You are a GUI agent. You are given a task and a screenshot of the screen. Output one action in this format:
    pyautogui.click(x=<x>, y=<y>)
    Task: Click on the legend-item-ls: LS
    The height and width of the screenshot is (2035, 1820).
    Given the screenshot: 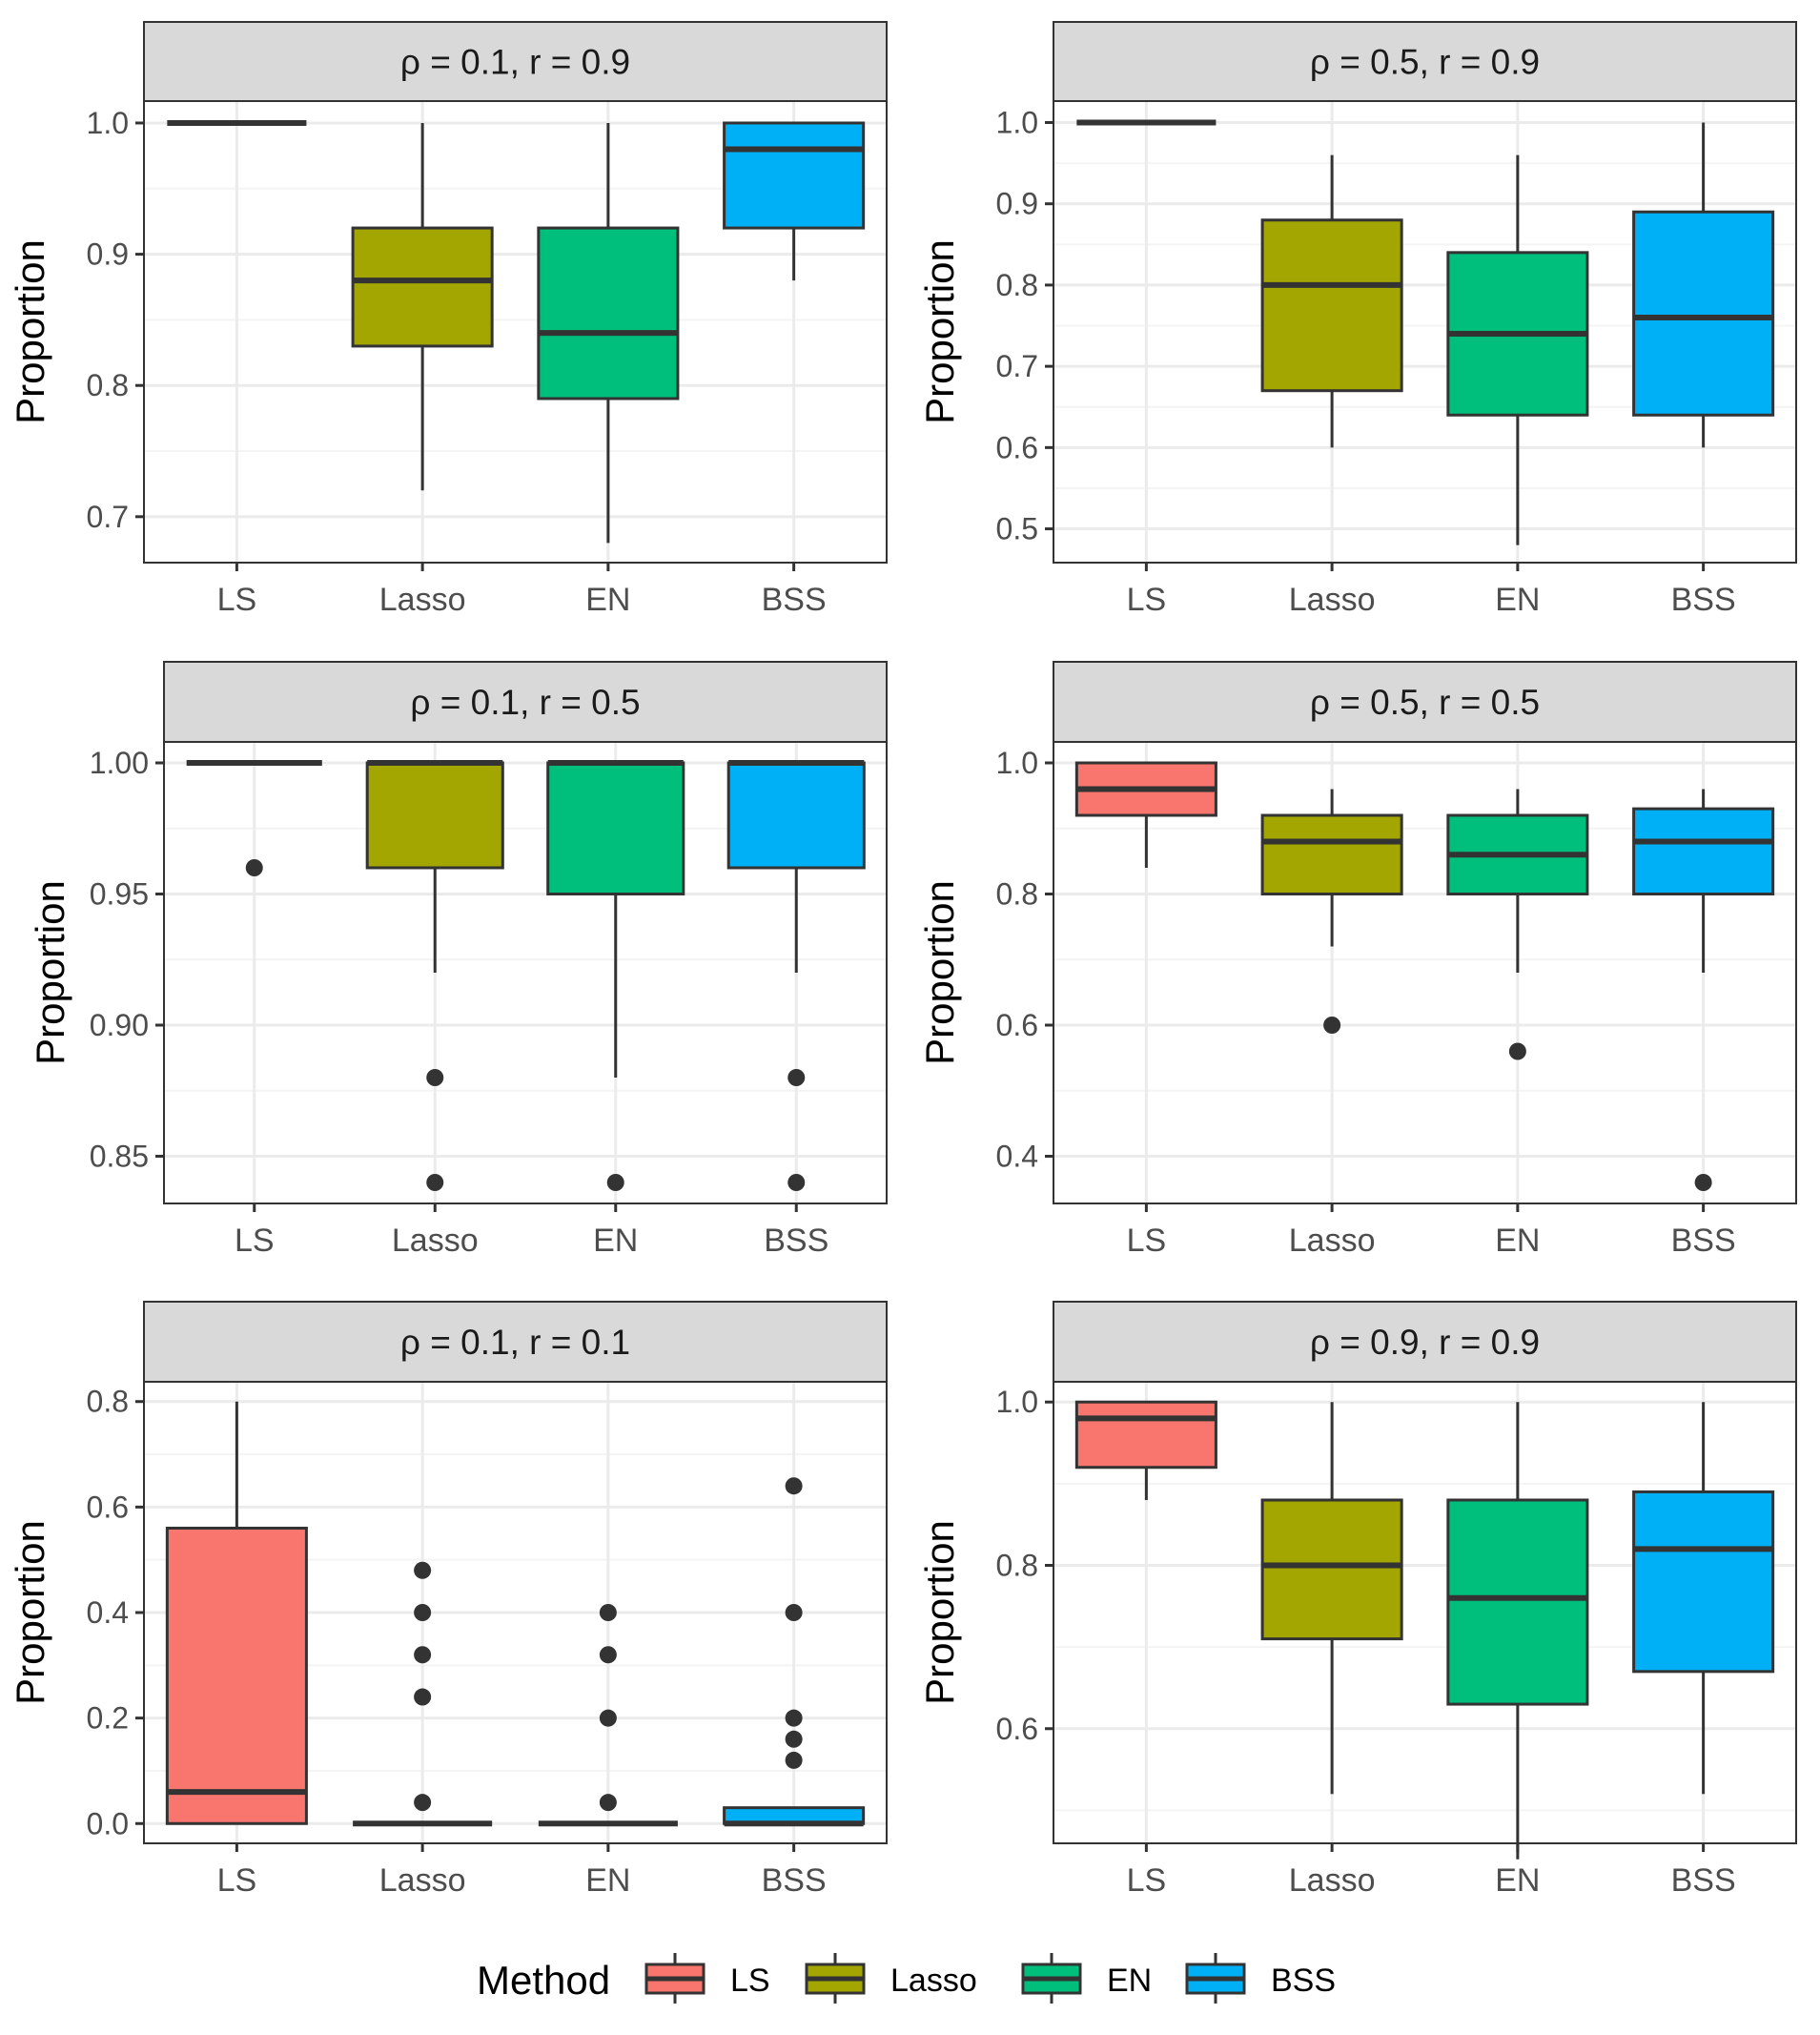 What is the action you would take?
    pyautogui.click(x=707, y=1978)
    